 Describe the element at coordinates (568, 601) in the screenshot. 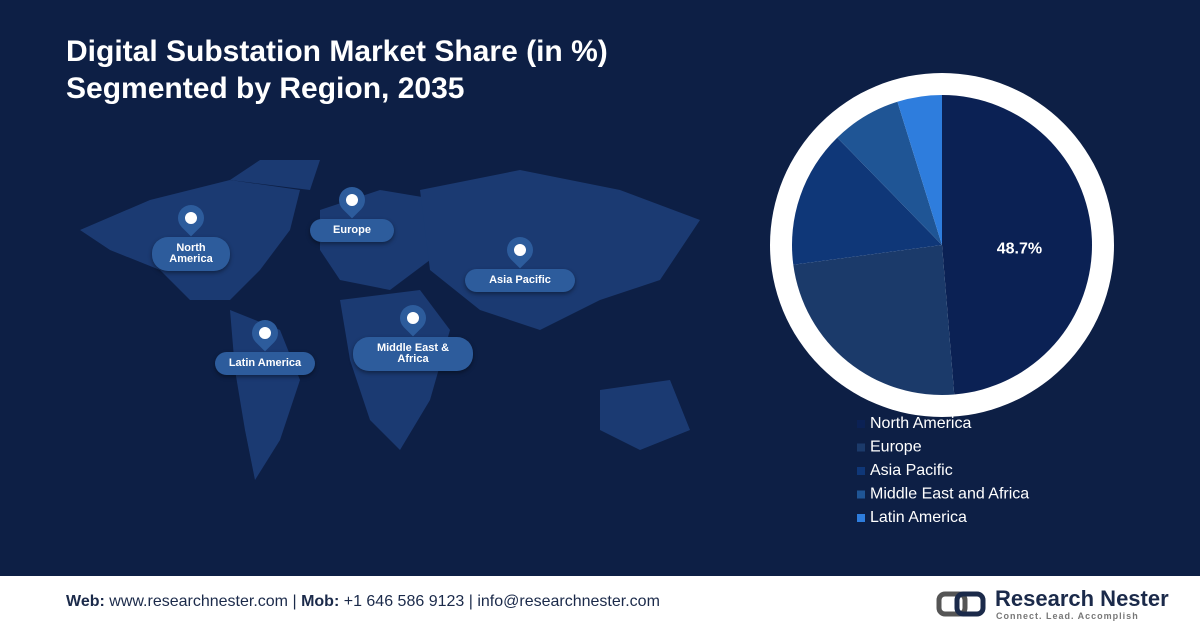

I see `email: info@researchnester.com` at that location.